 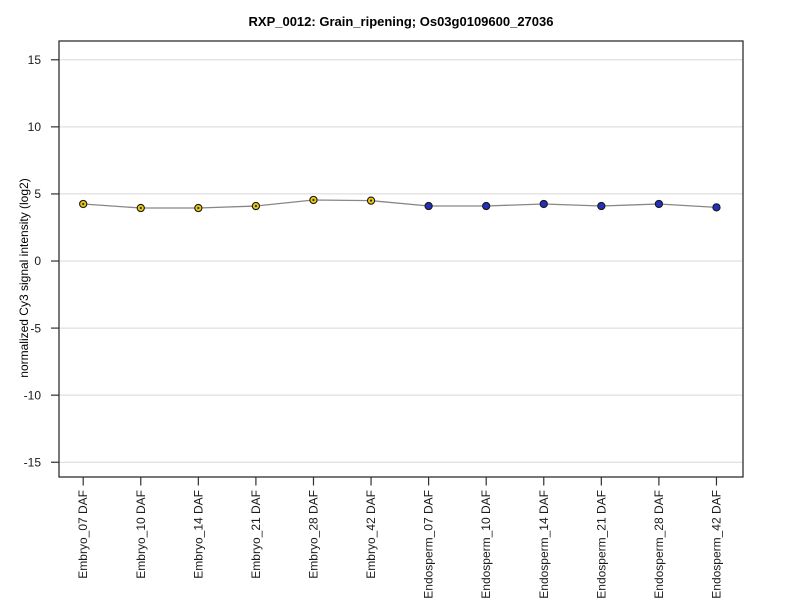 What do you see at coordinates (601, 544) in the screenshot?
I see `x-category-label: Endosperm_21 DAF` at bounding box center [601, 544].